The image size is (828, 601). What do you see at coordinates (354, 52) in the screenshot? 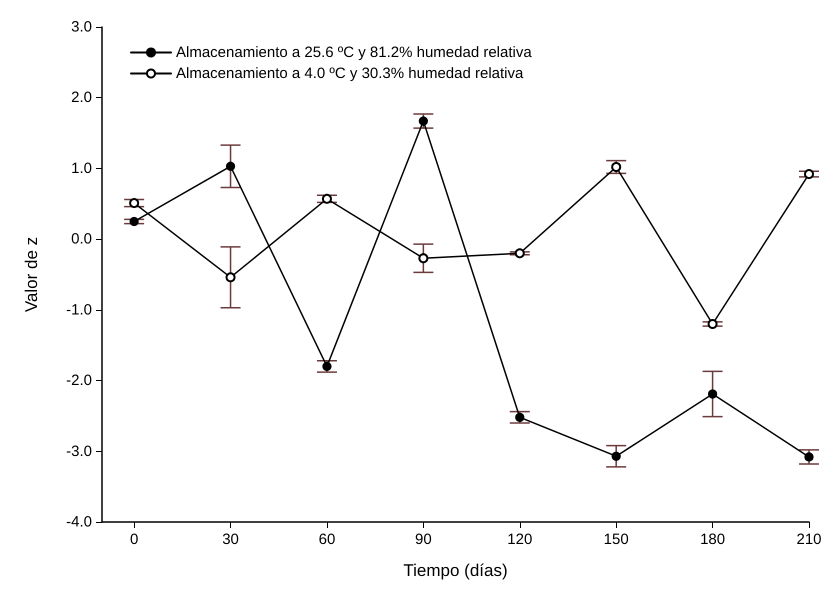
I see `legend-label: Almacenamiento a 25.6 ºC y 81.2% humedad relativa` at bounding box center [354, 52].